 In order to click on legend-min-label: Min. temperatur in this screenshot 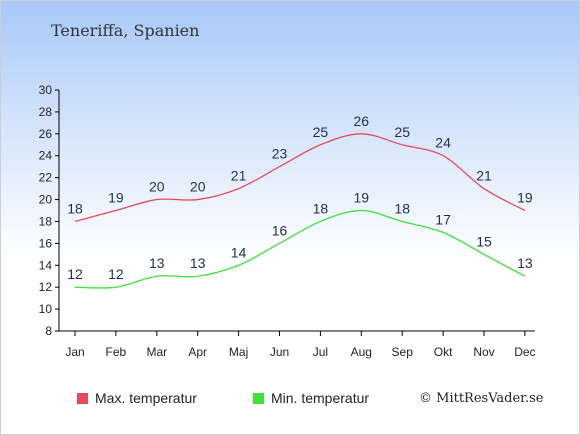, I will do `click(320, 398)`.